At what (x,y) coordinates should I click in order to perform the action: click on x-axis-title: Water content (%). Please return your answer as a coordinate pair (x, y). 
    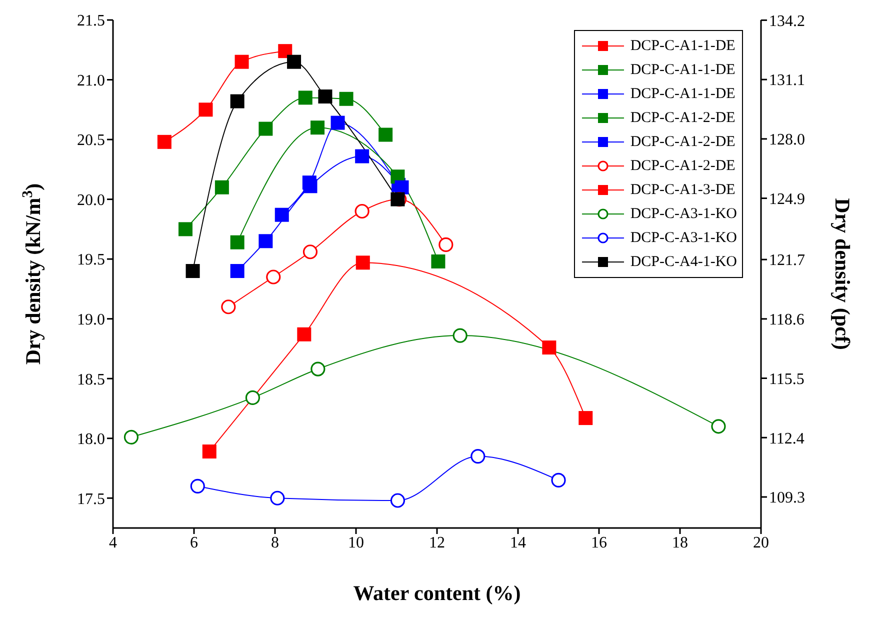
    Looking at the image, I should click on (437, 593).